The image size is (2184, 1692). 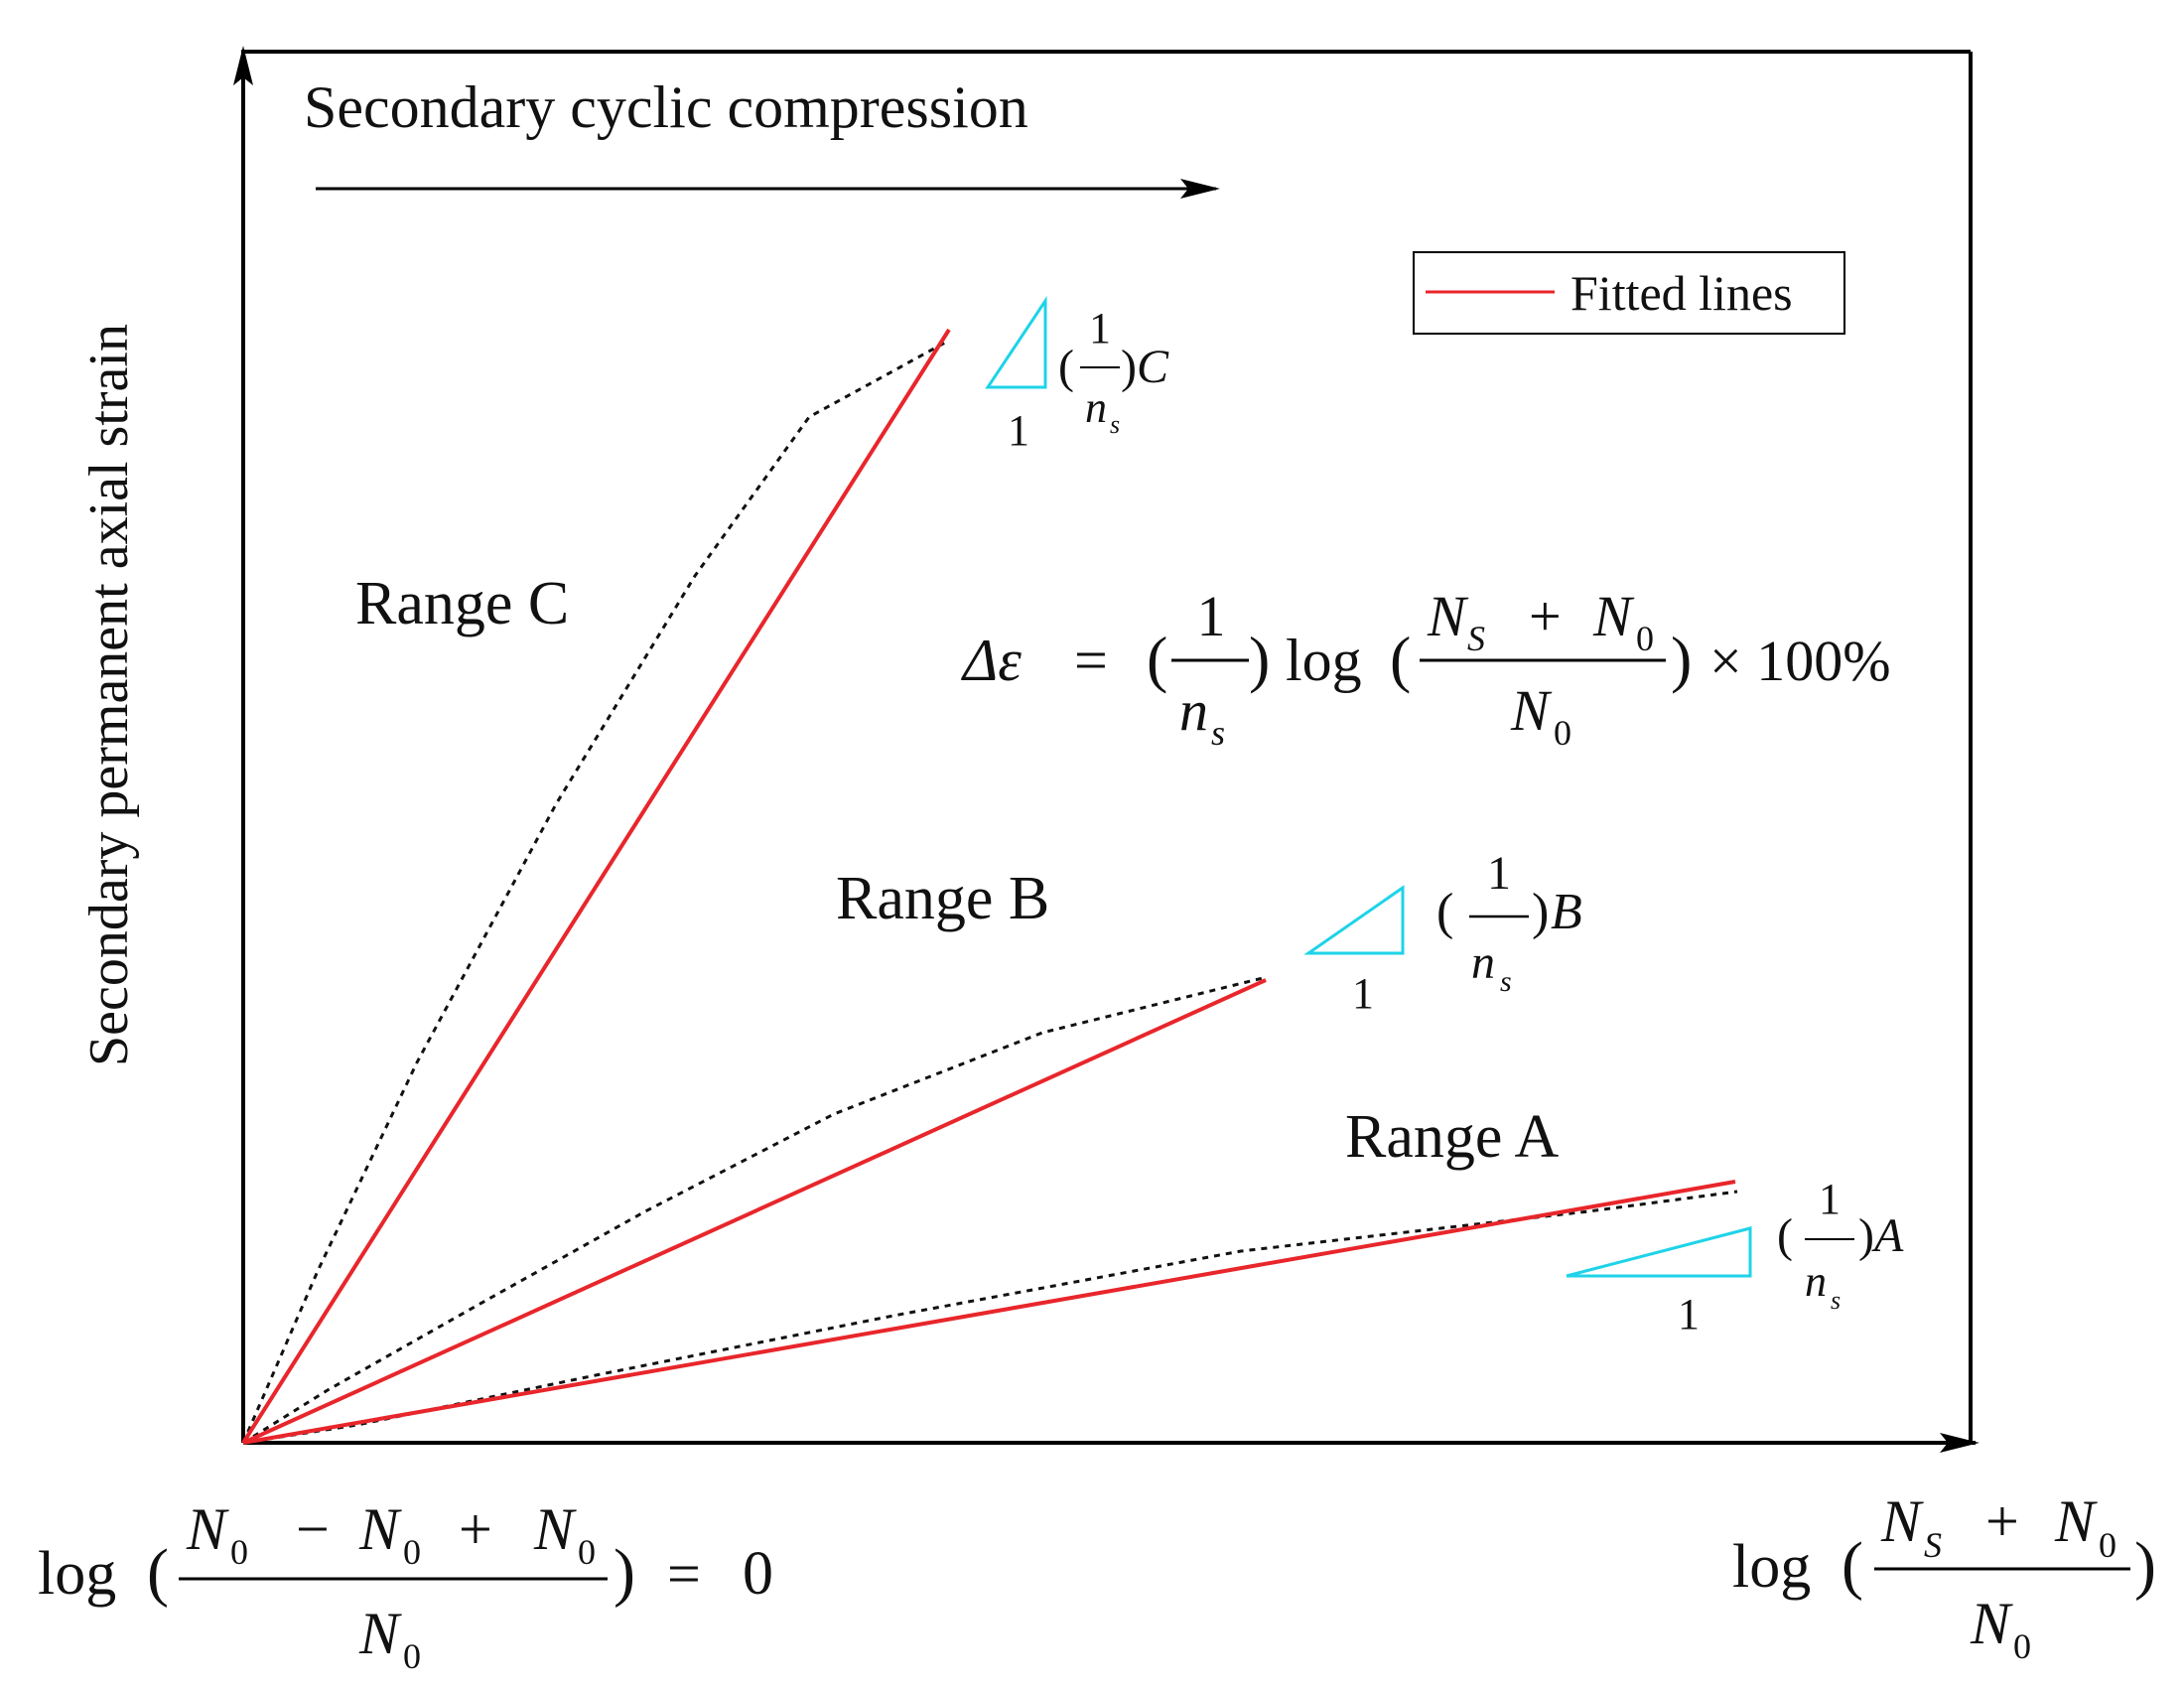 I want to click on slope-letter-c: C, so click(x=1153, y=367).